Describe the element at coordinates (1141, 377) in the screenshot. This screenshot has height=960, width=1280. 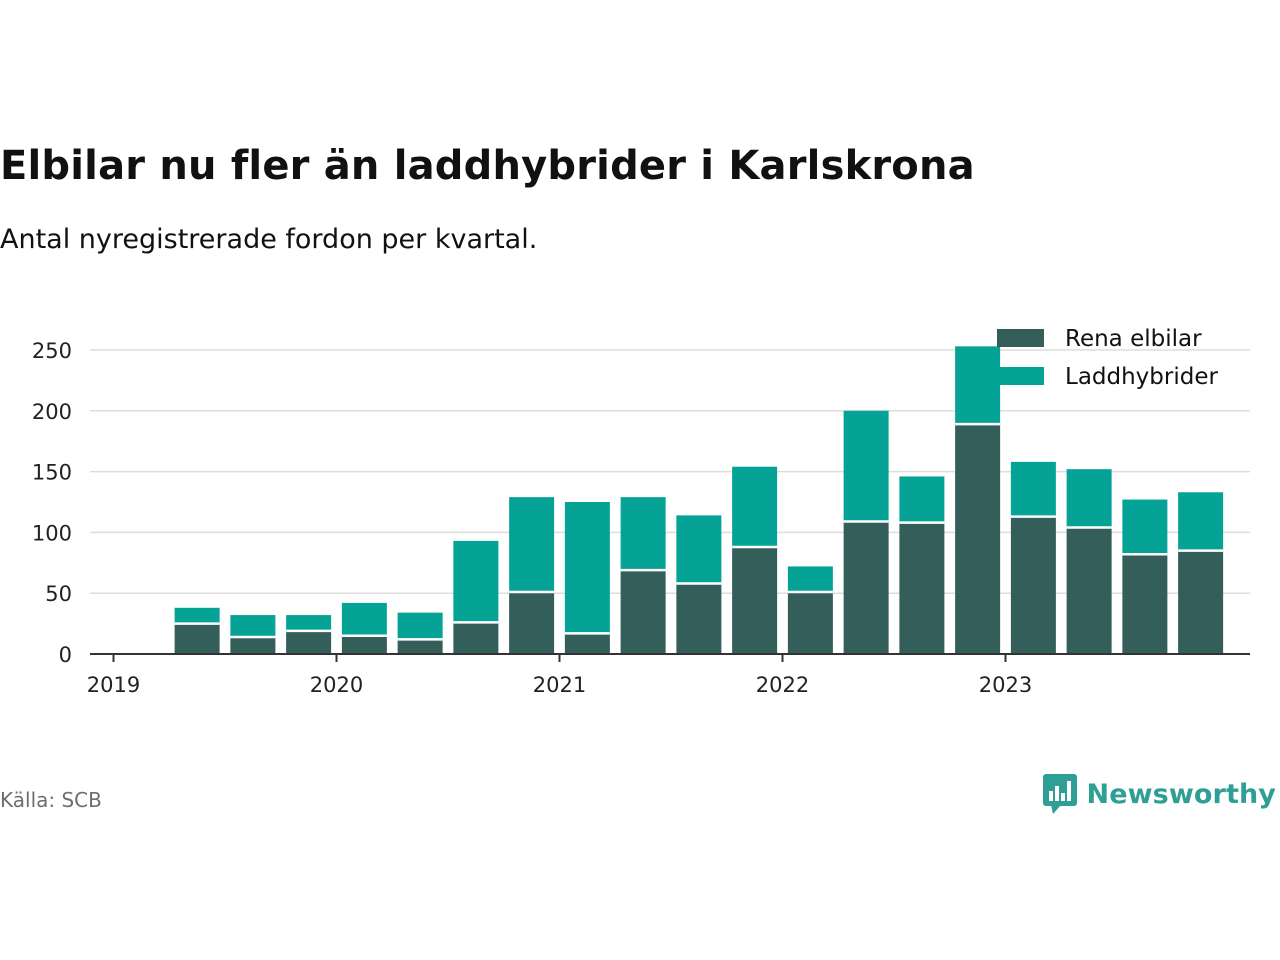
I see `legend-label-1: Laddhybrider` at that location.